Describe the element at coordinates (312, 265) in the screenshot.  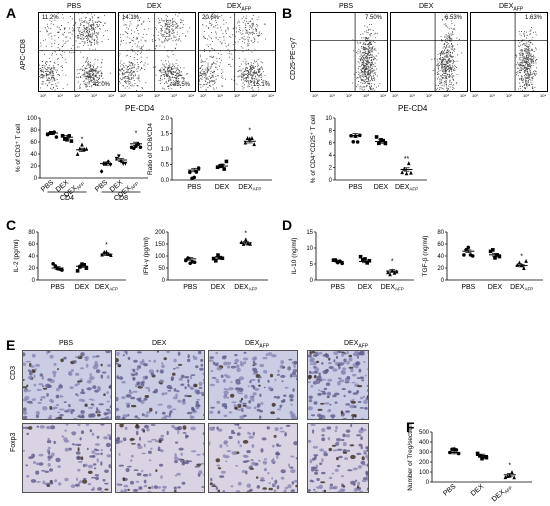
I see `y-tick-label: 5` at that location.